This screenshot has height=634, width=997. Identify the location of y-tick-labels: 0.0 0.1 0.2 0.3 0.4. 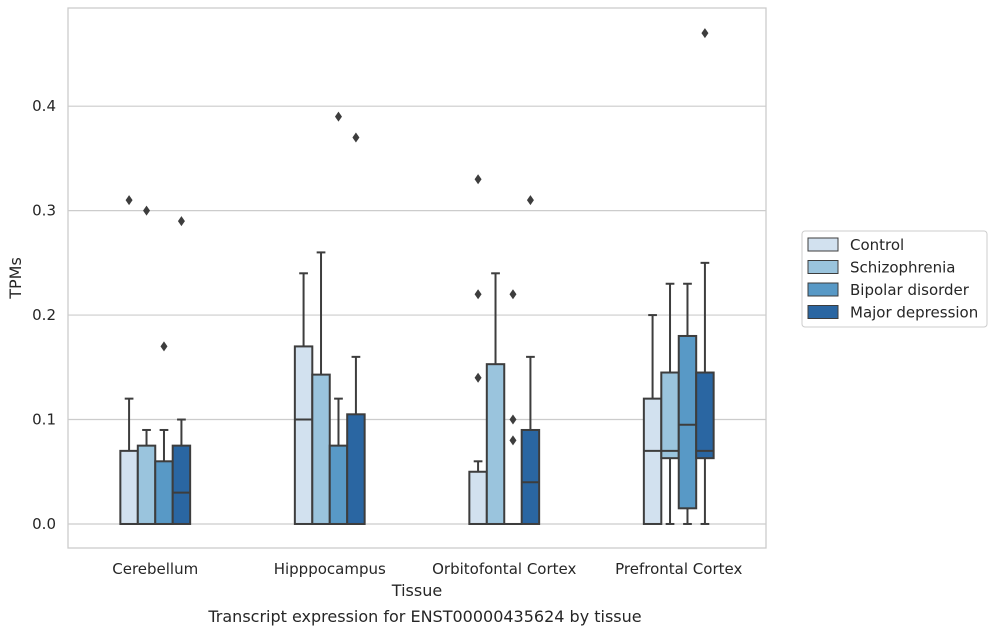
(44, 315).